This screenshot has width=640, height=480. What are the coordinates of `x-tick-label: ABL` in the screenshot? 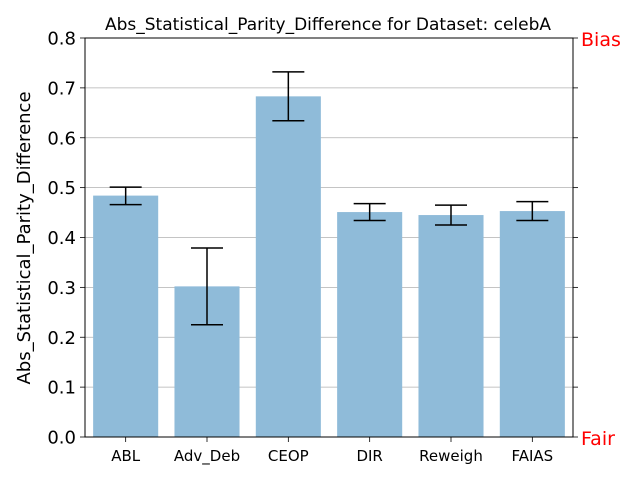 It's located at (126, 456).